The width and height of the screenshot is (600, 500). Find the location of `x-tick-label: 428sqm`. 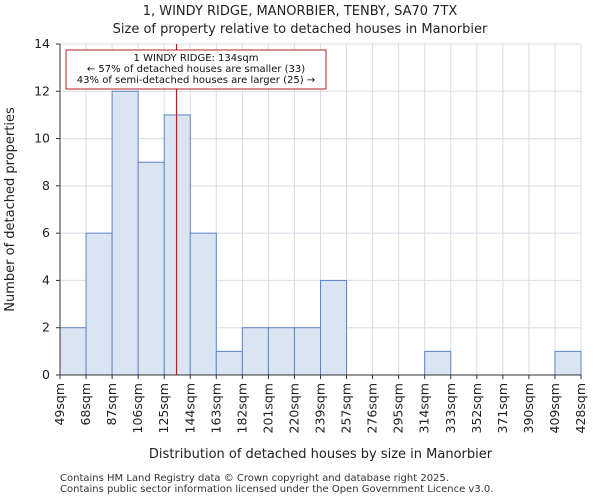

x-tick-label: 428sqm is located at coordinates (580, 408).